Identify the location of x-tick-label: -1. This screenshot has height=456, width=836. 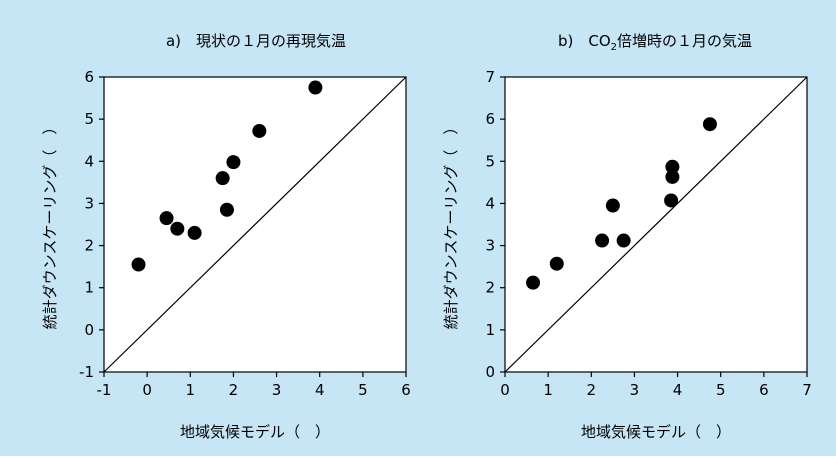
(104, 390).